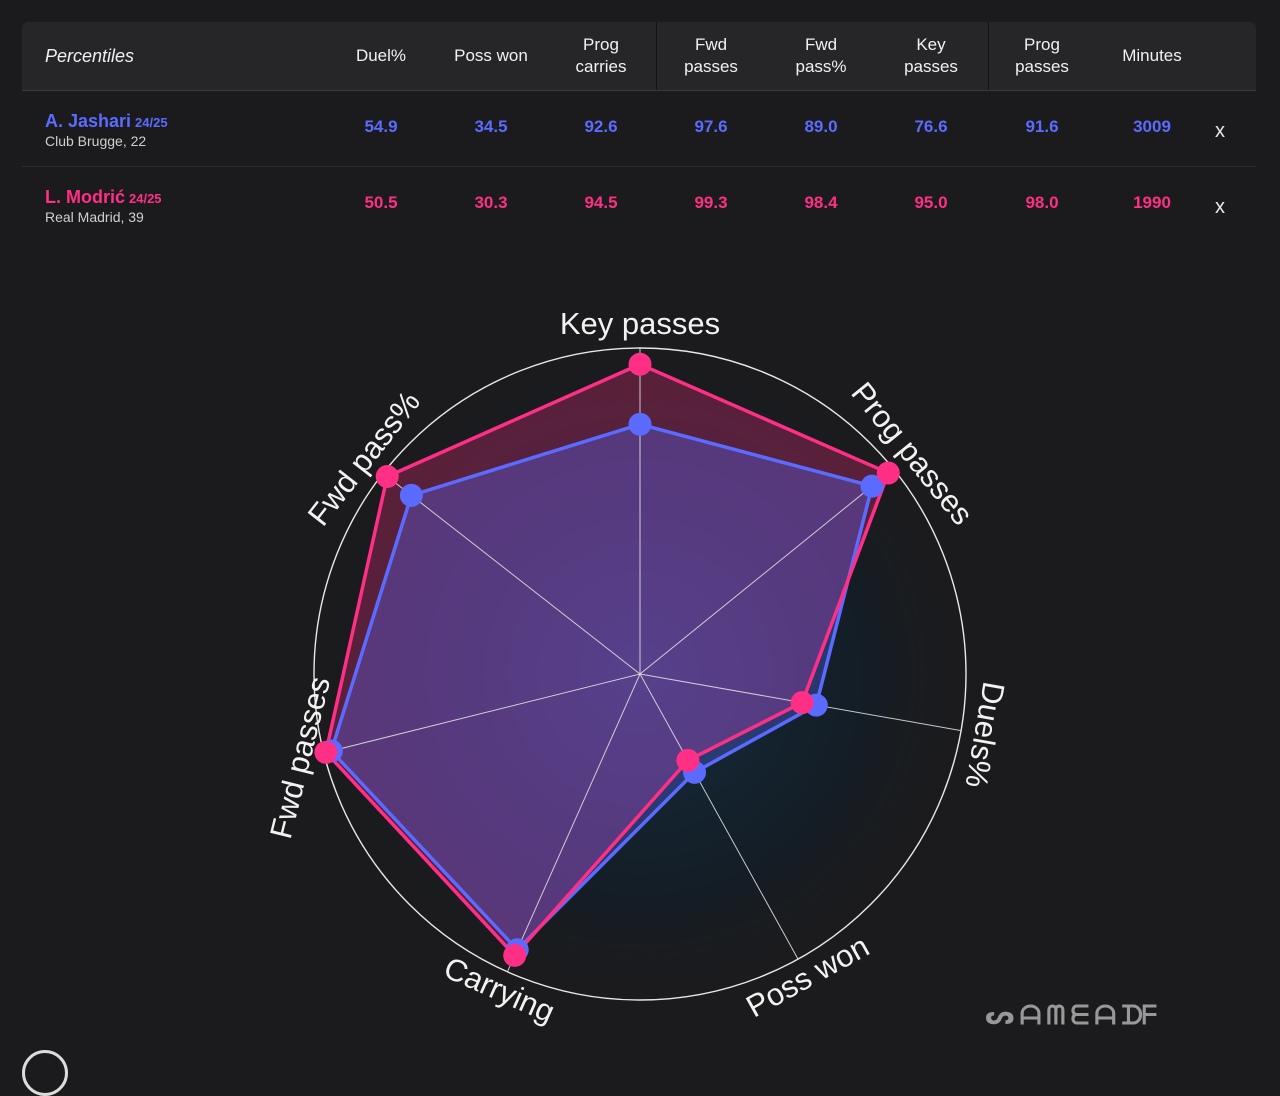 This screenshot has width=1280, height=1096. I want to click on col-header-key-passes: Key passes, so click(931, 55).